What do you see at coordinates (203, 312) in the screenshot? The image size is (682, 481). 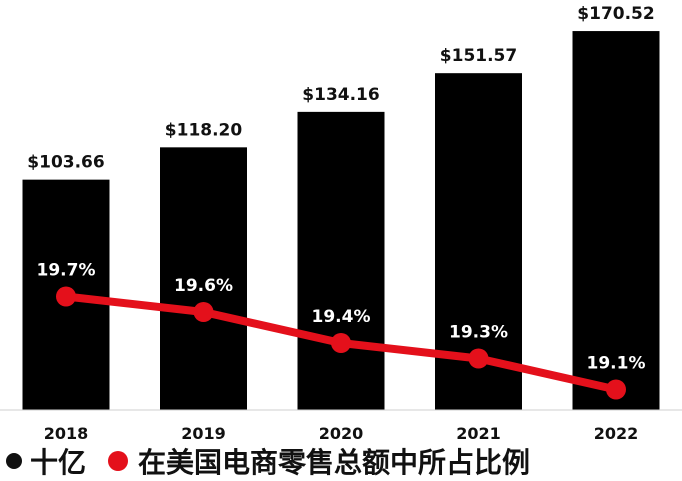 I see `share-point-2019` at bounding box center [203, 312].